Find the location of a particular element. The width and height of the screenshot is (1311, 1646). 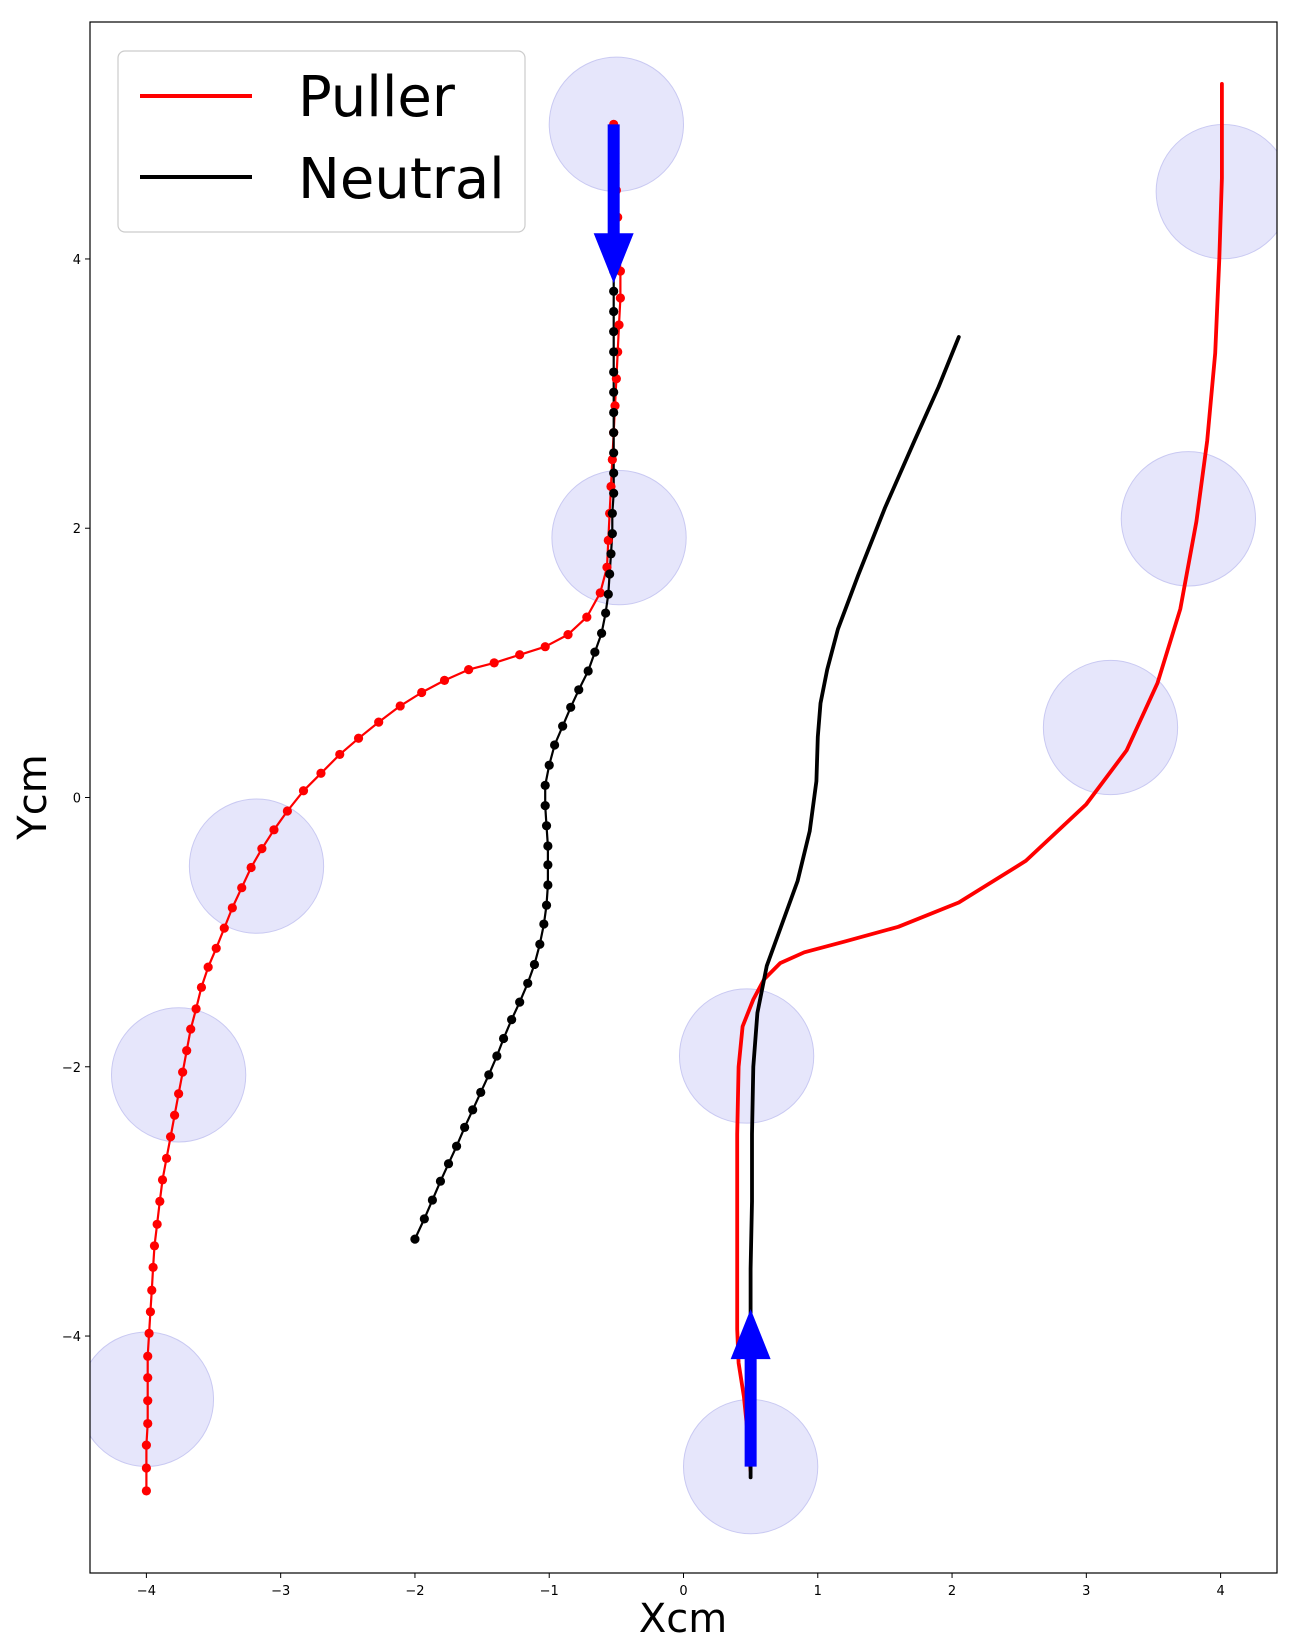

y-tick-label: −4 is located at coordinates (71, 1337).